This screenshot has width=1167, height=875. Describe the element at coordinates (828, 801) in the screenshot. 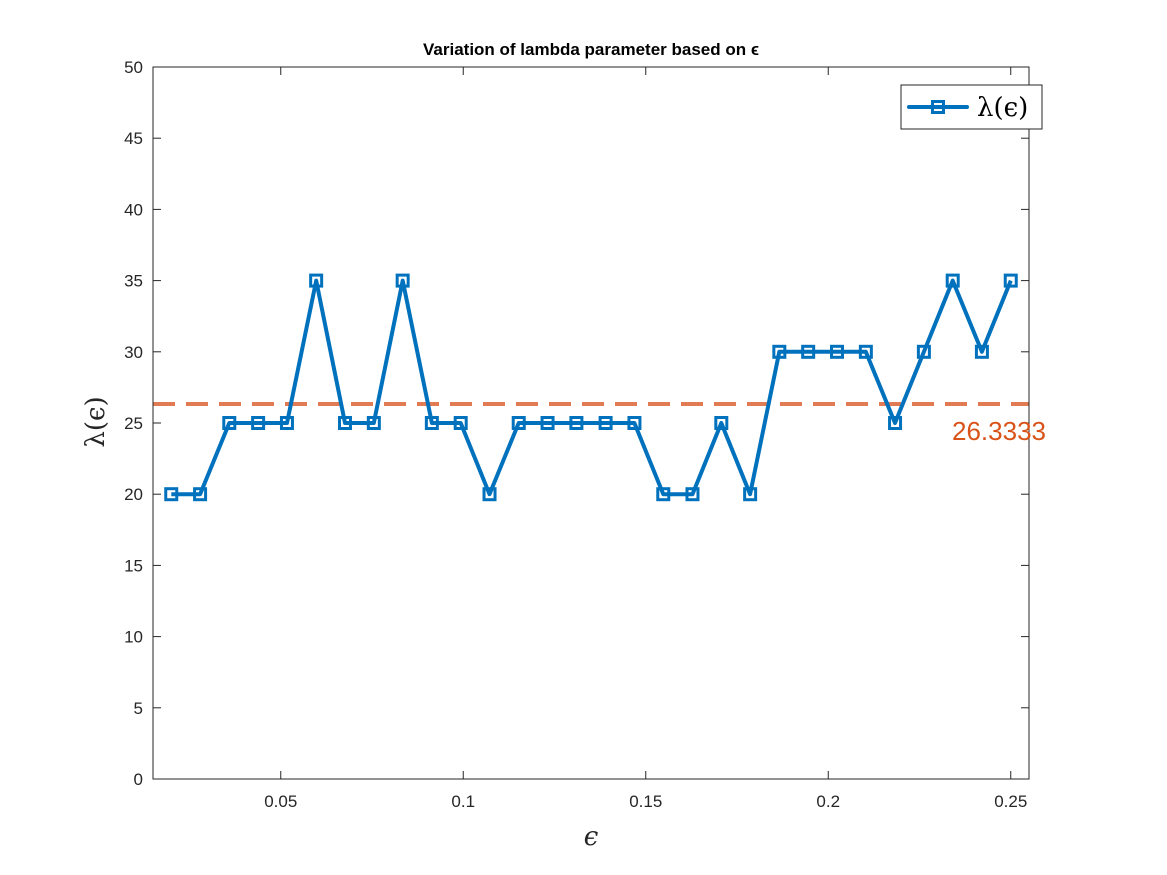

I see `x-tick-label: 0.2` at that location.